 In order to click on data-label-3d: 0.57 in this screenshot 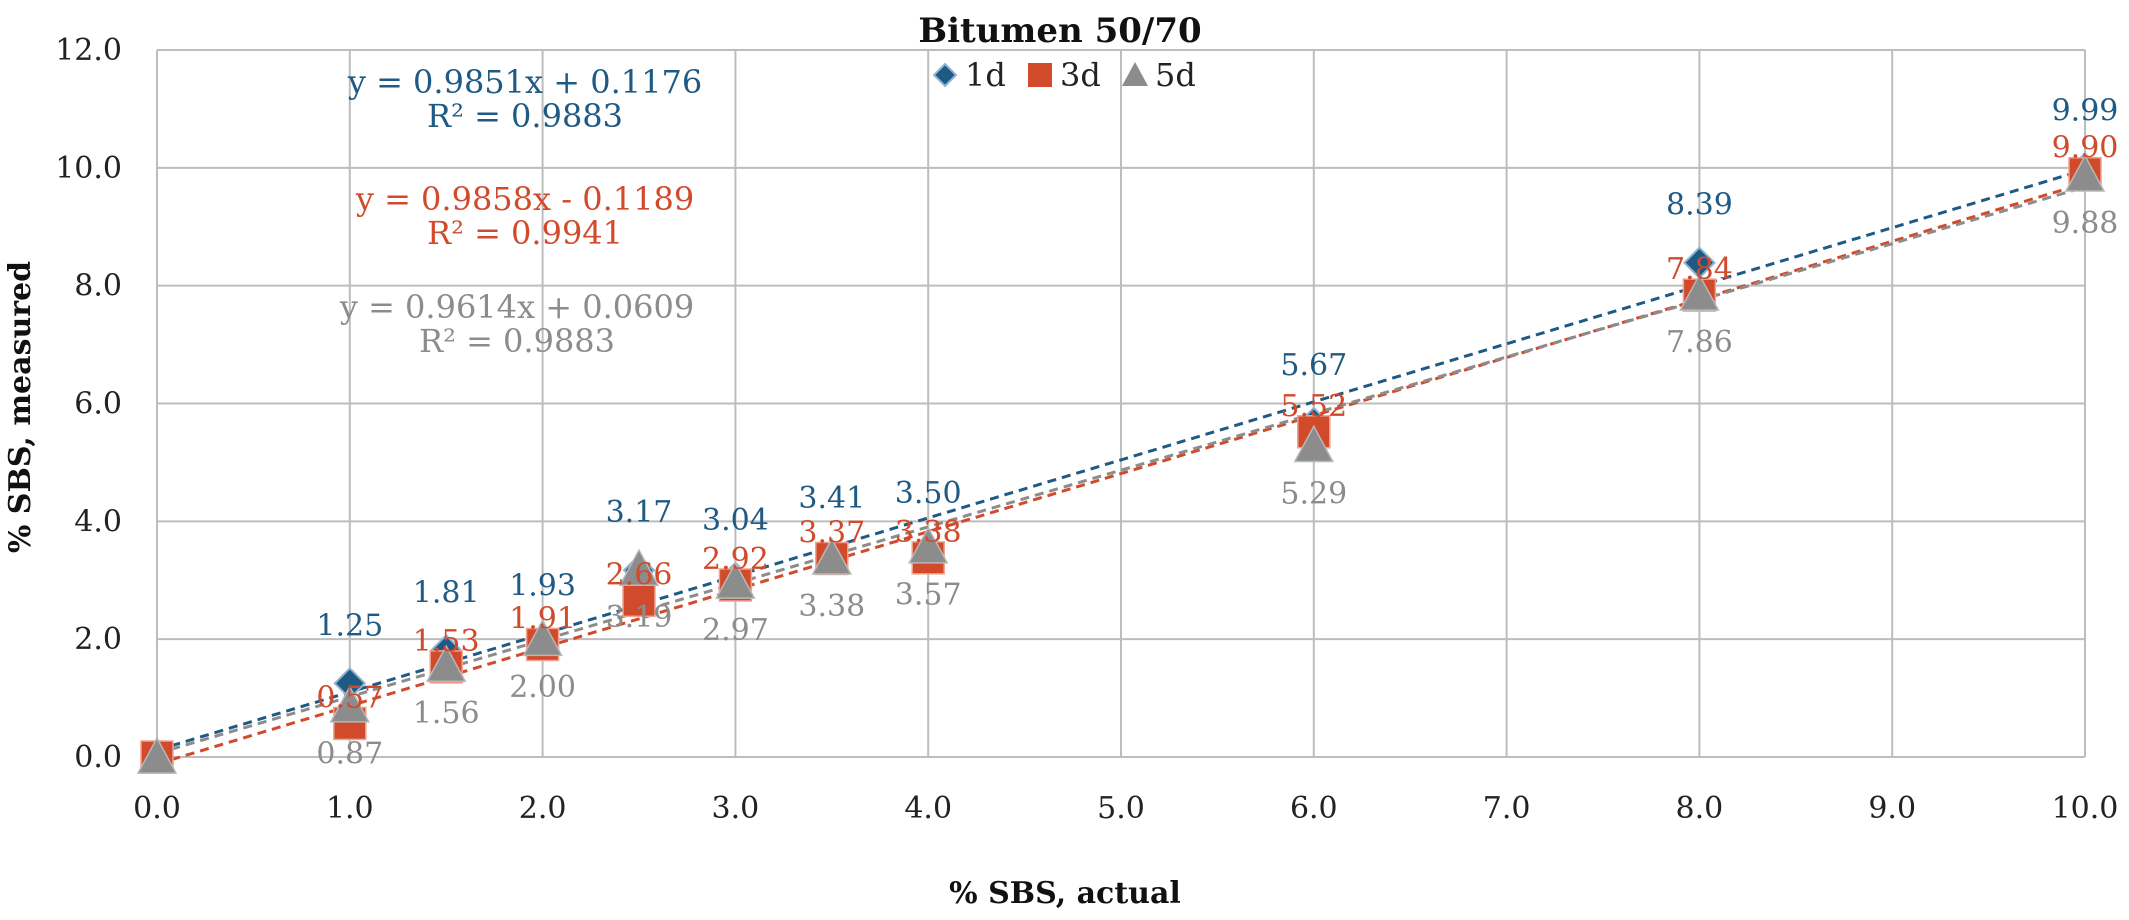, I will do `click(349, 697)`.